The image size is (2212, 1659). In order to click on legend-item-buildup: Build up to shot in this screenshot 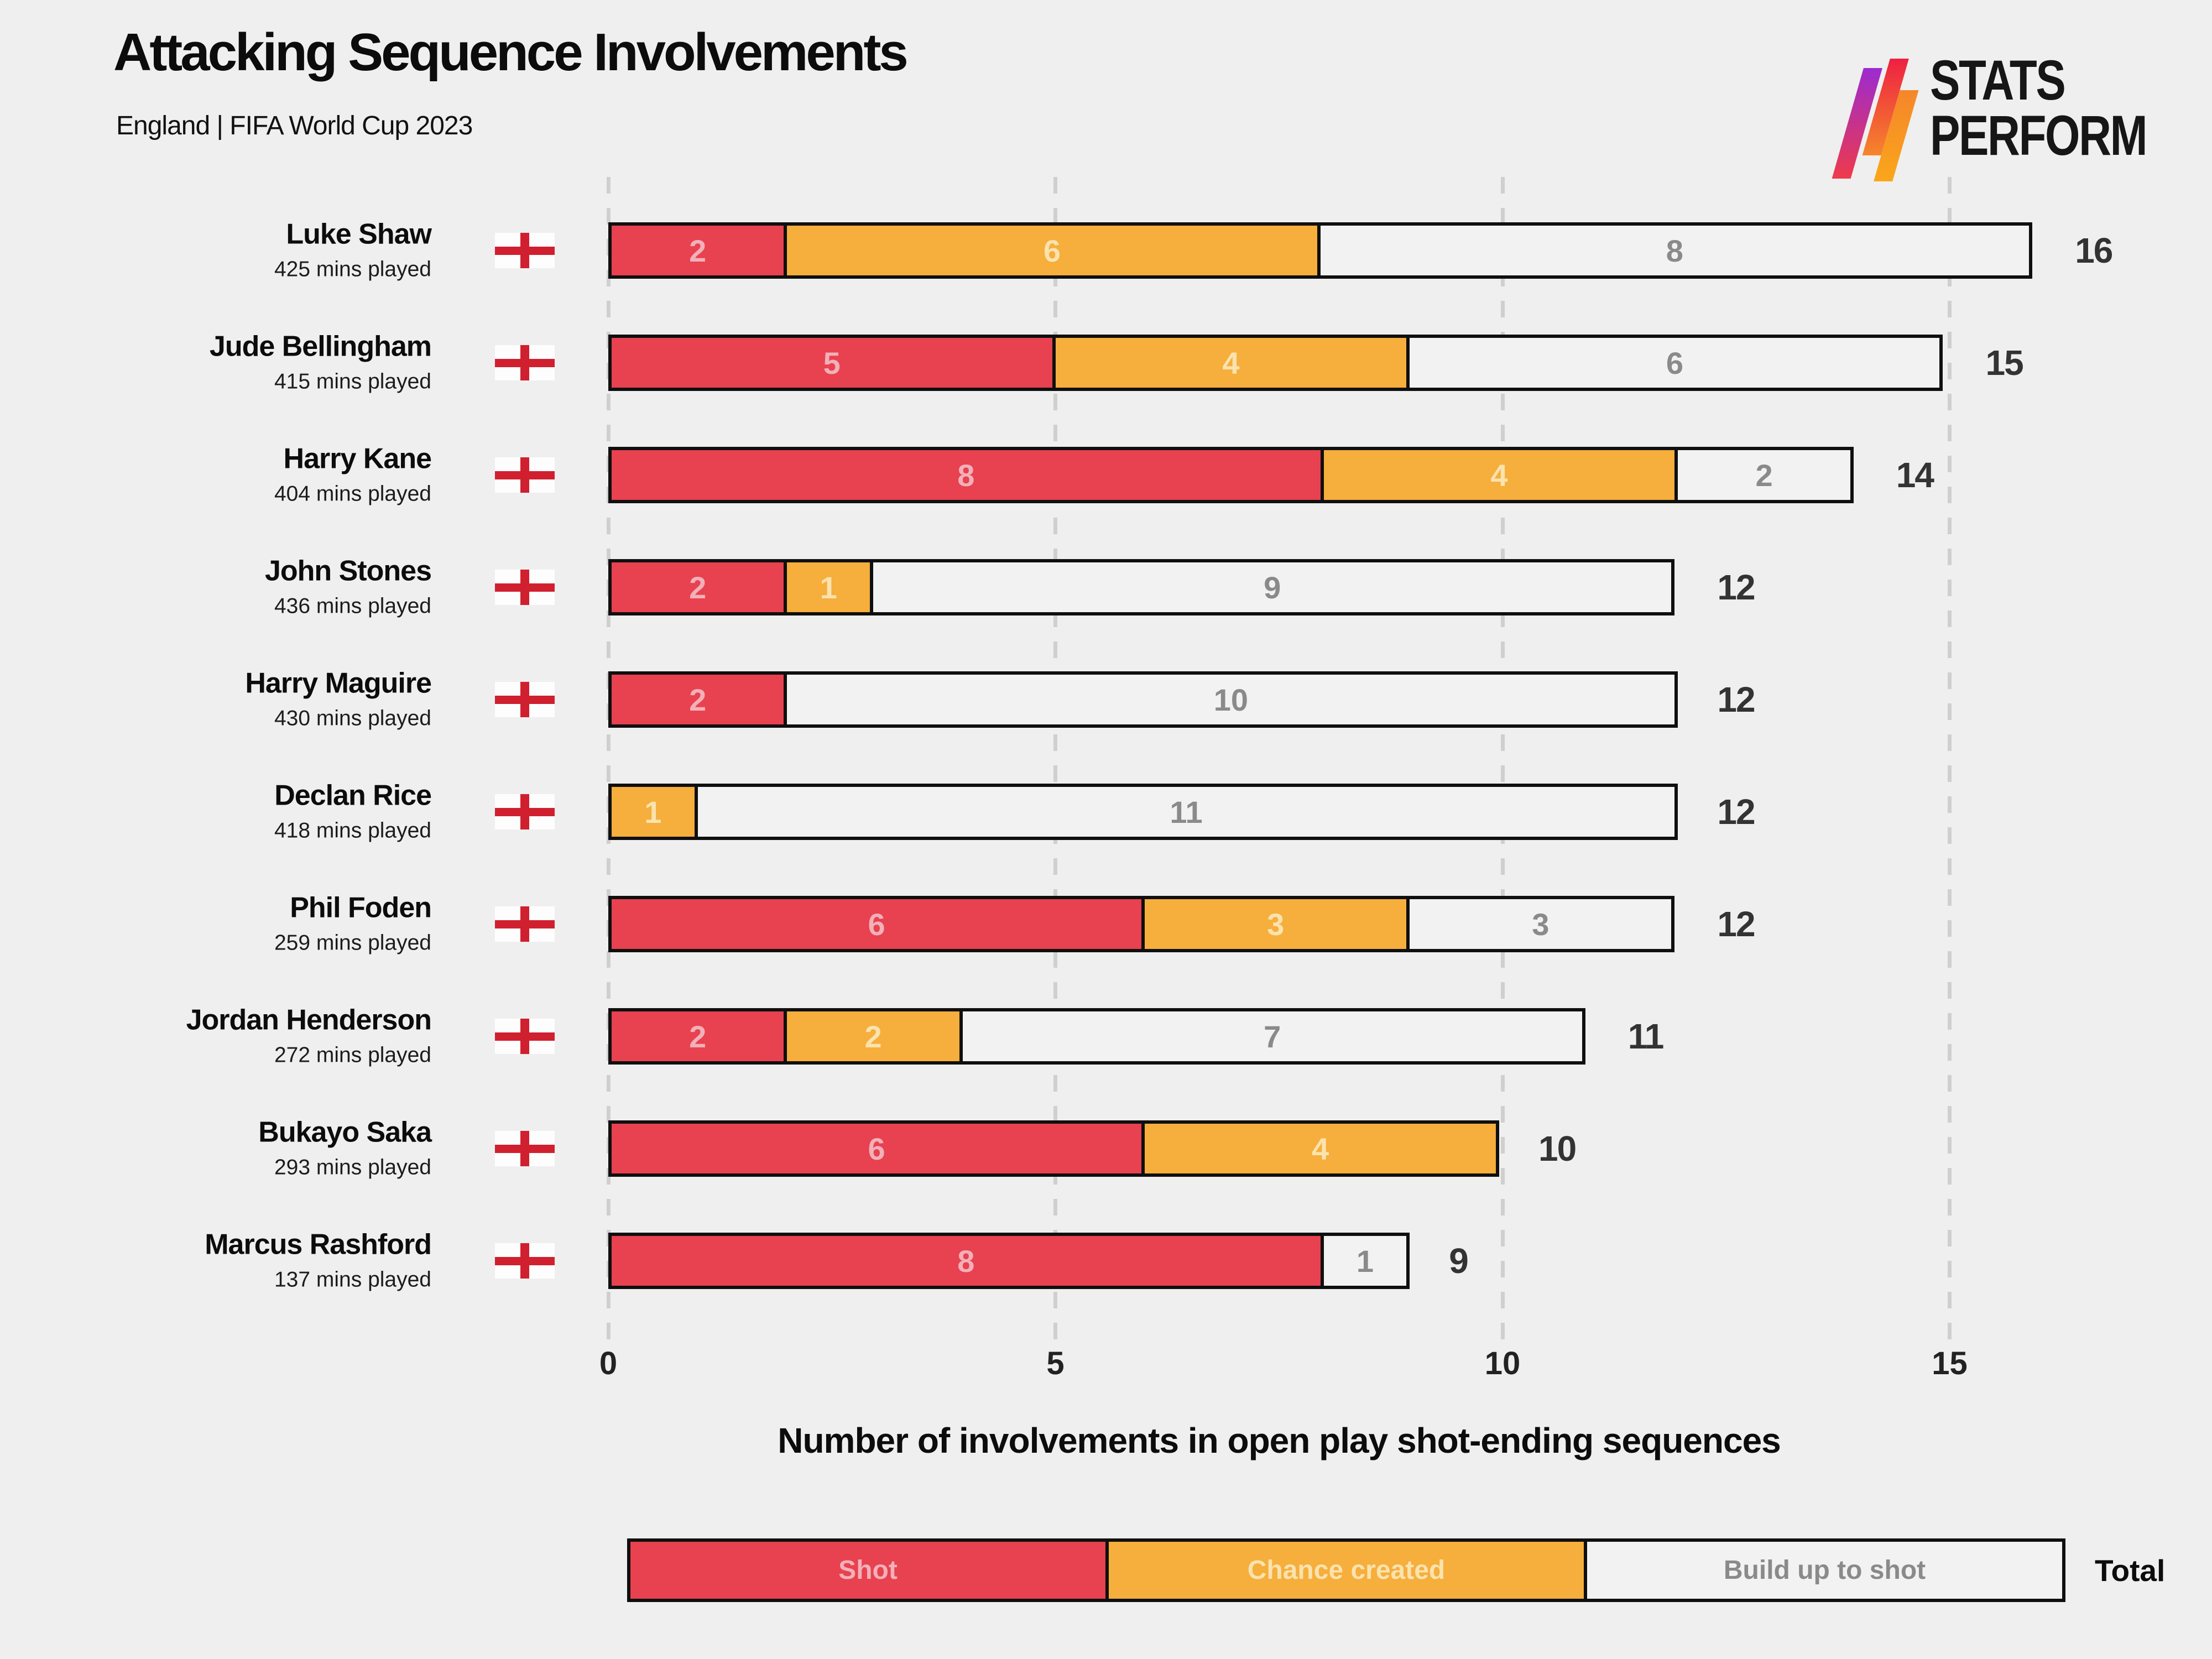, I will do `click(1825, 1570)`.